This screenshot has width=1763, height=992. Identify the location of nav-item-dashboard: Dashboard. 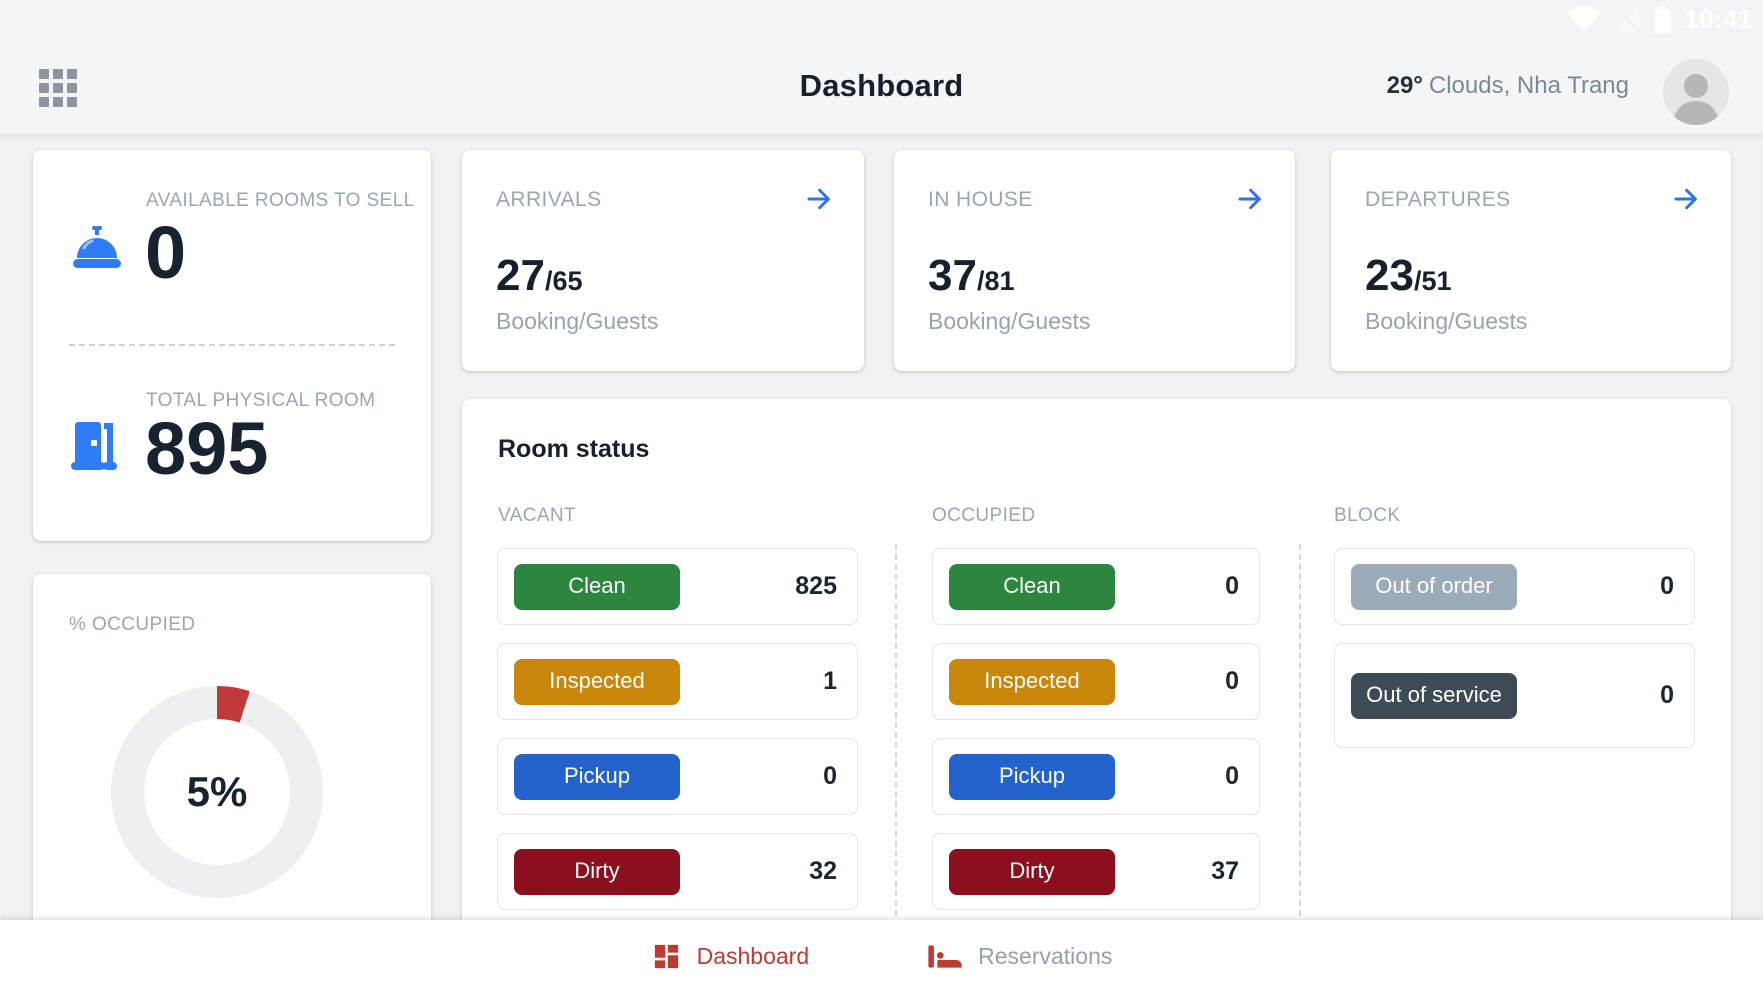
(730, 956).